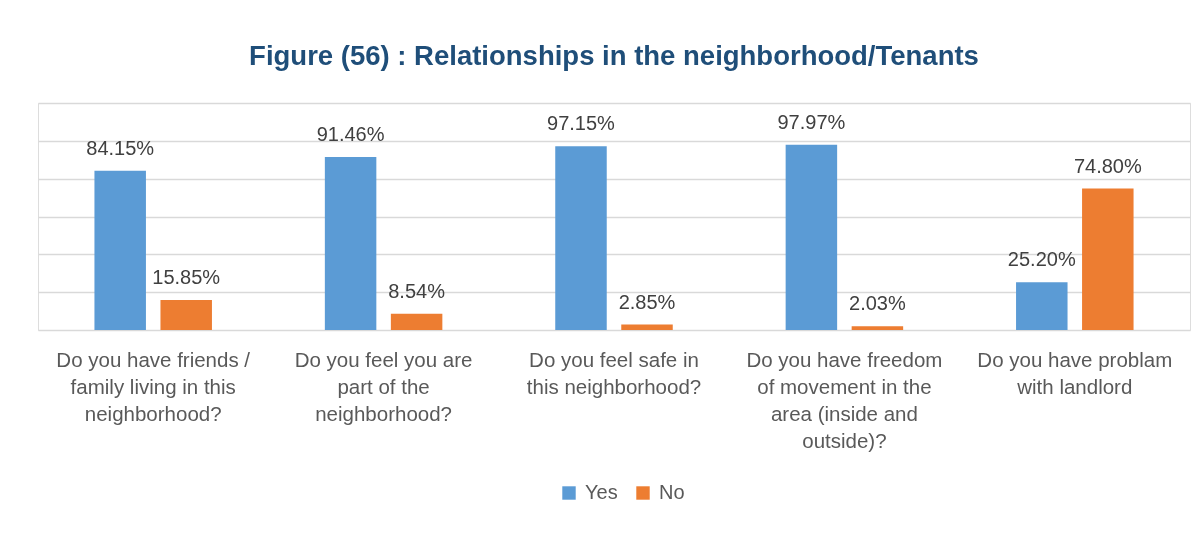 The image size is (1201, 533). I want to click on data-label: 74.80%, so click(1107, 165).